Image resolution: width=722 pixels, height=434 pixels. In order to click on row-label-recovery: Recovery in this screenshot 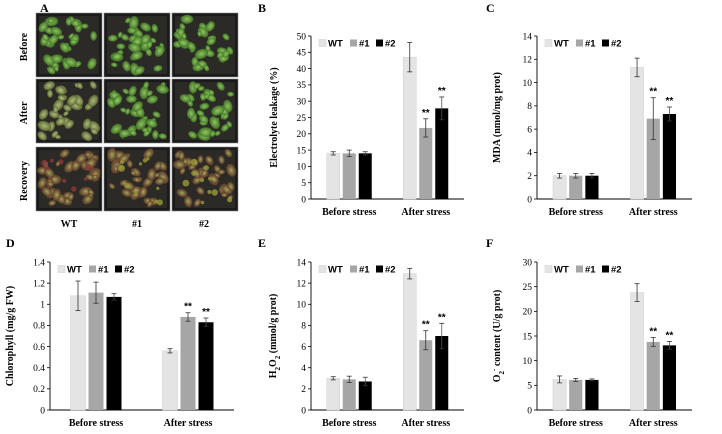, I will do `click(24, 181)`.